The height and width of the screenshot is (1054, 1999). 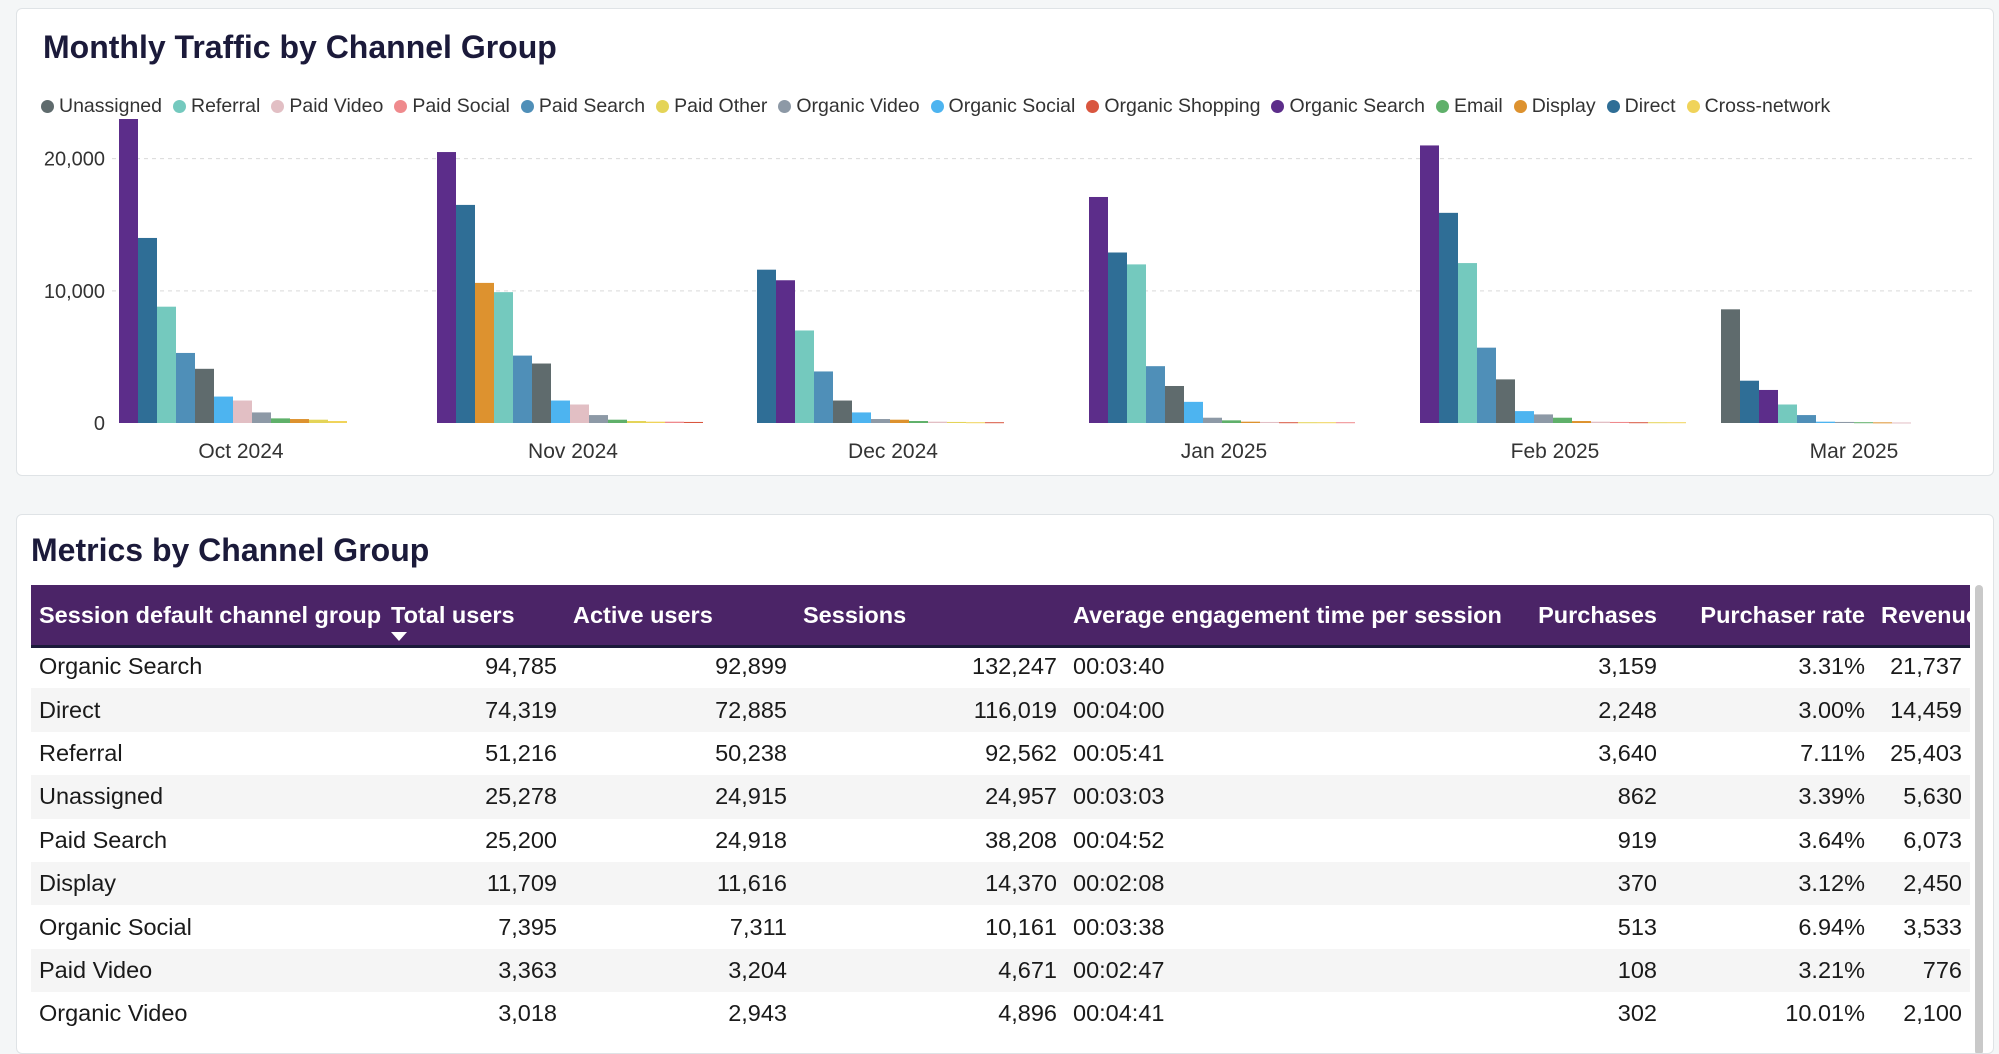 I want to click on bar-dec-2024-organic-social, so click(x=861, y=417).